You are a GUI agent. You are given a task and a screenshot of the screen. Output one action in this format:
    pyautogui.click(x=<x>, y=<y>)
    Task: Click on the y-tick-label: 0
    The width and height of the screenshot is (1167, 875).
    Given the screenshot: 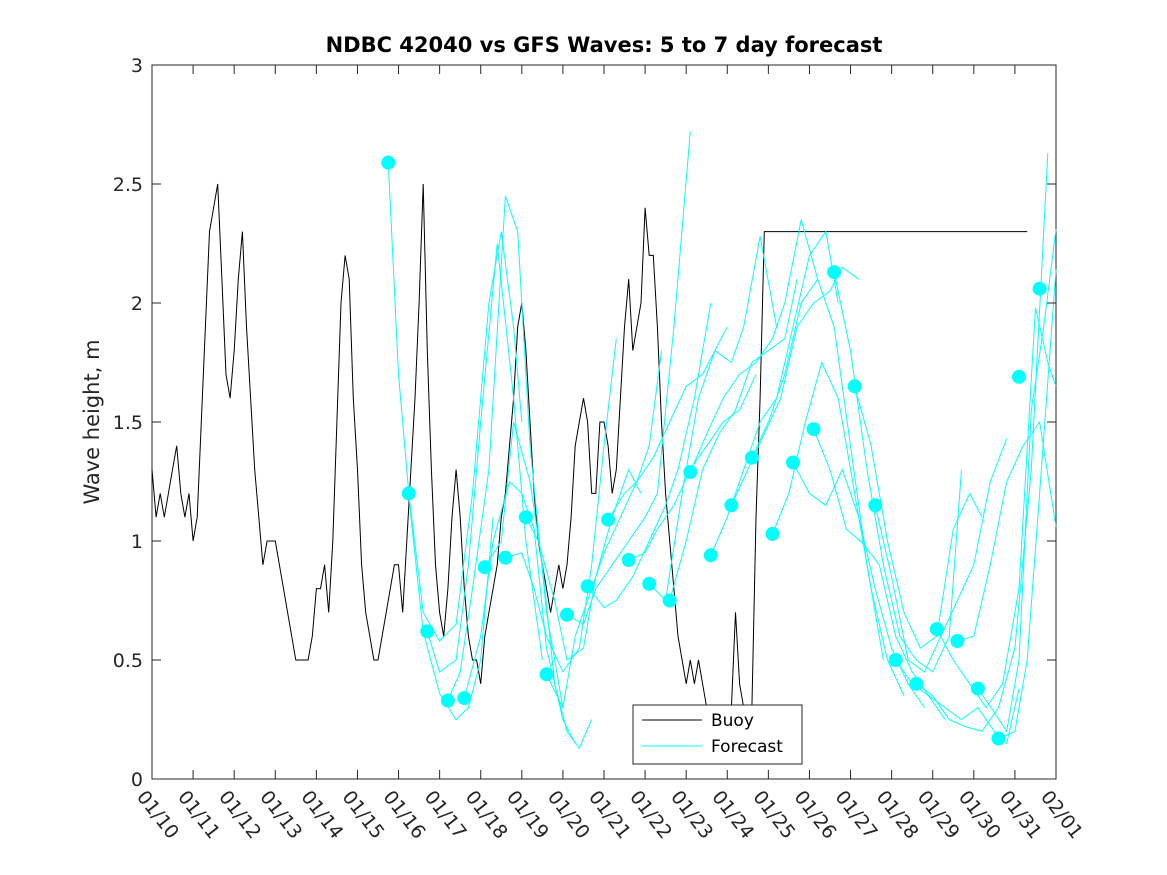 What is the action you would take?
    pyautogui.click(x=137, y=780)
    